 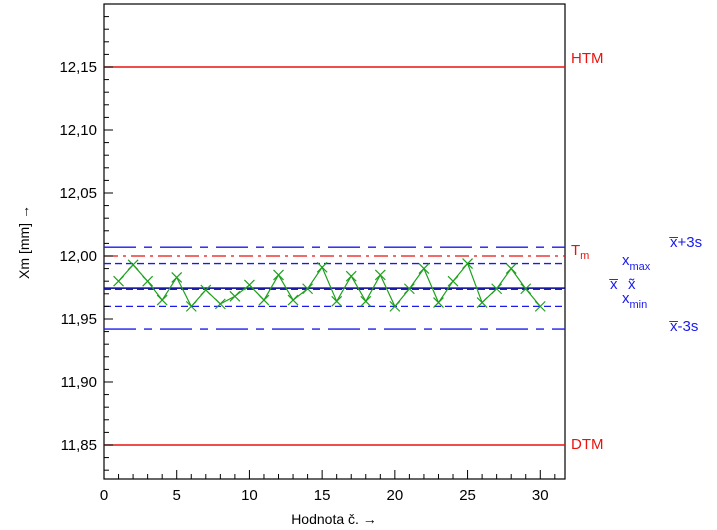 I want to click on data-series, so click(x=329, y=285).